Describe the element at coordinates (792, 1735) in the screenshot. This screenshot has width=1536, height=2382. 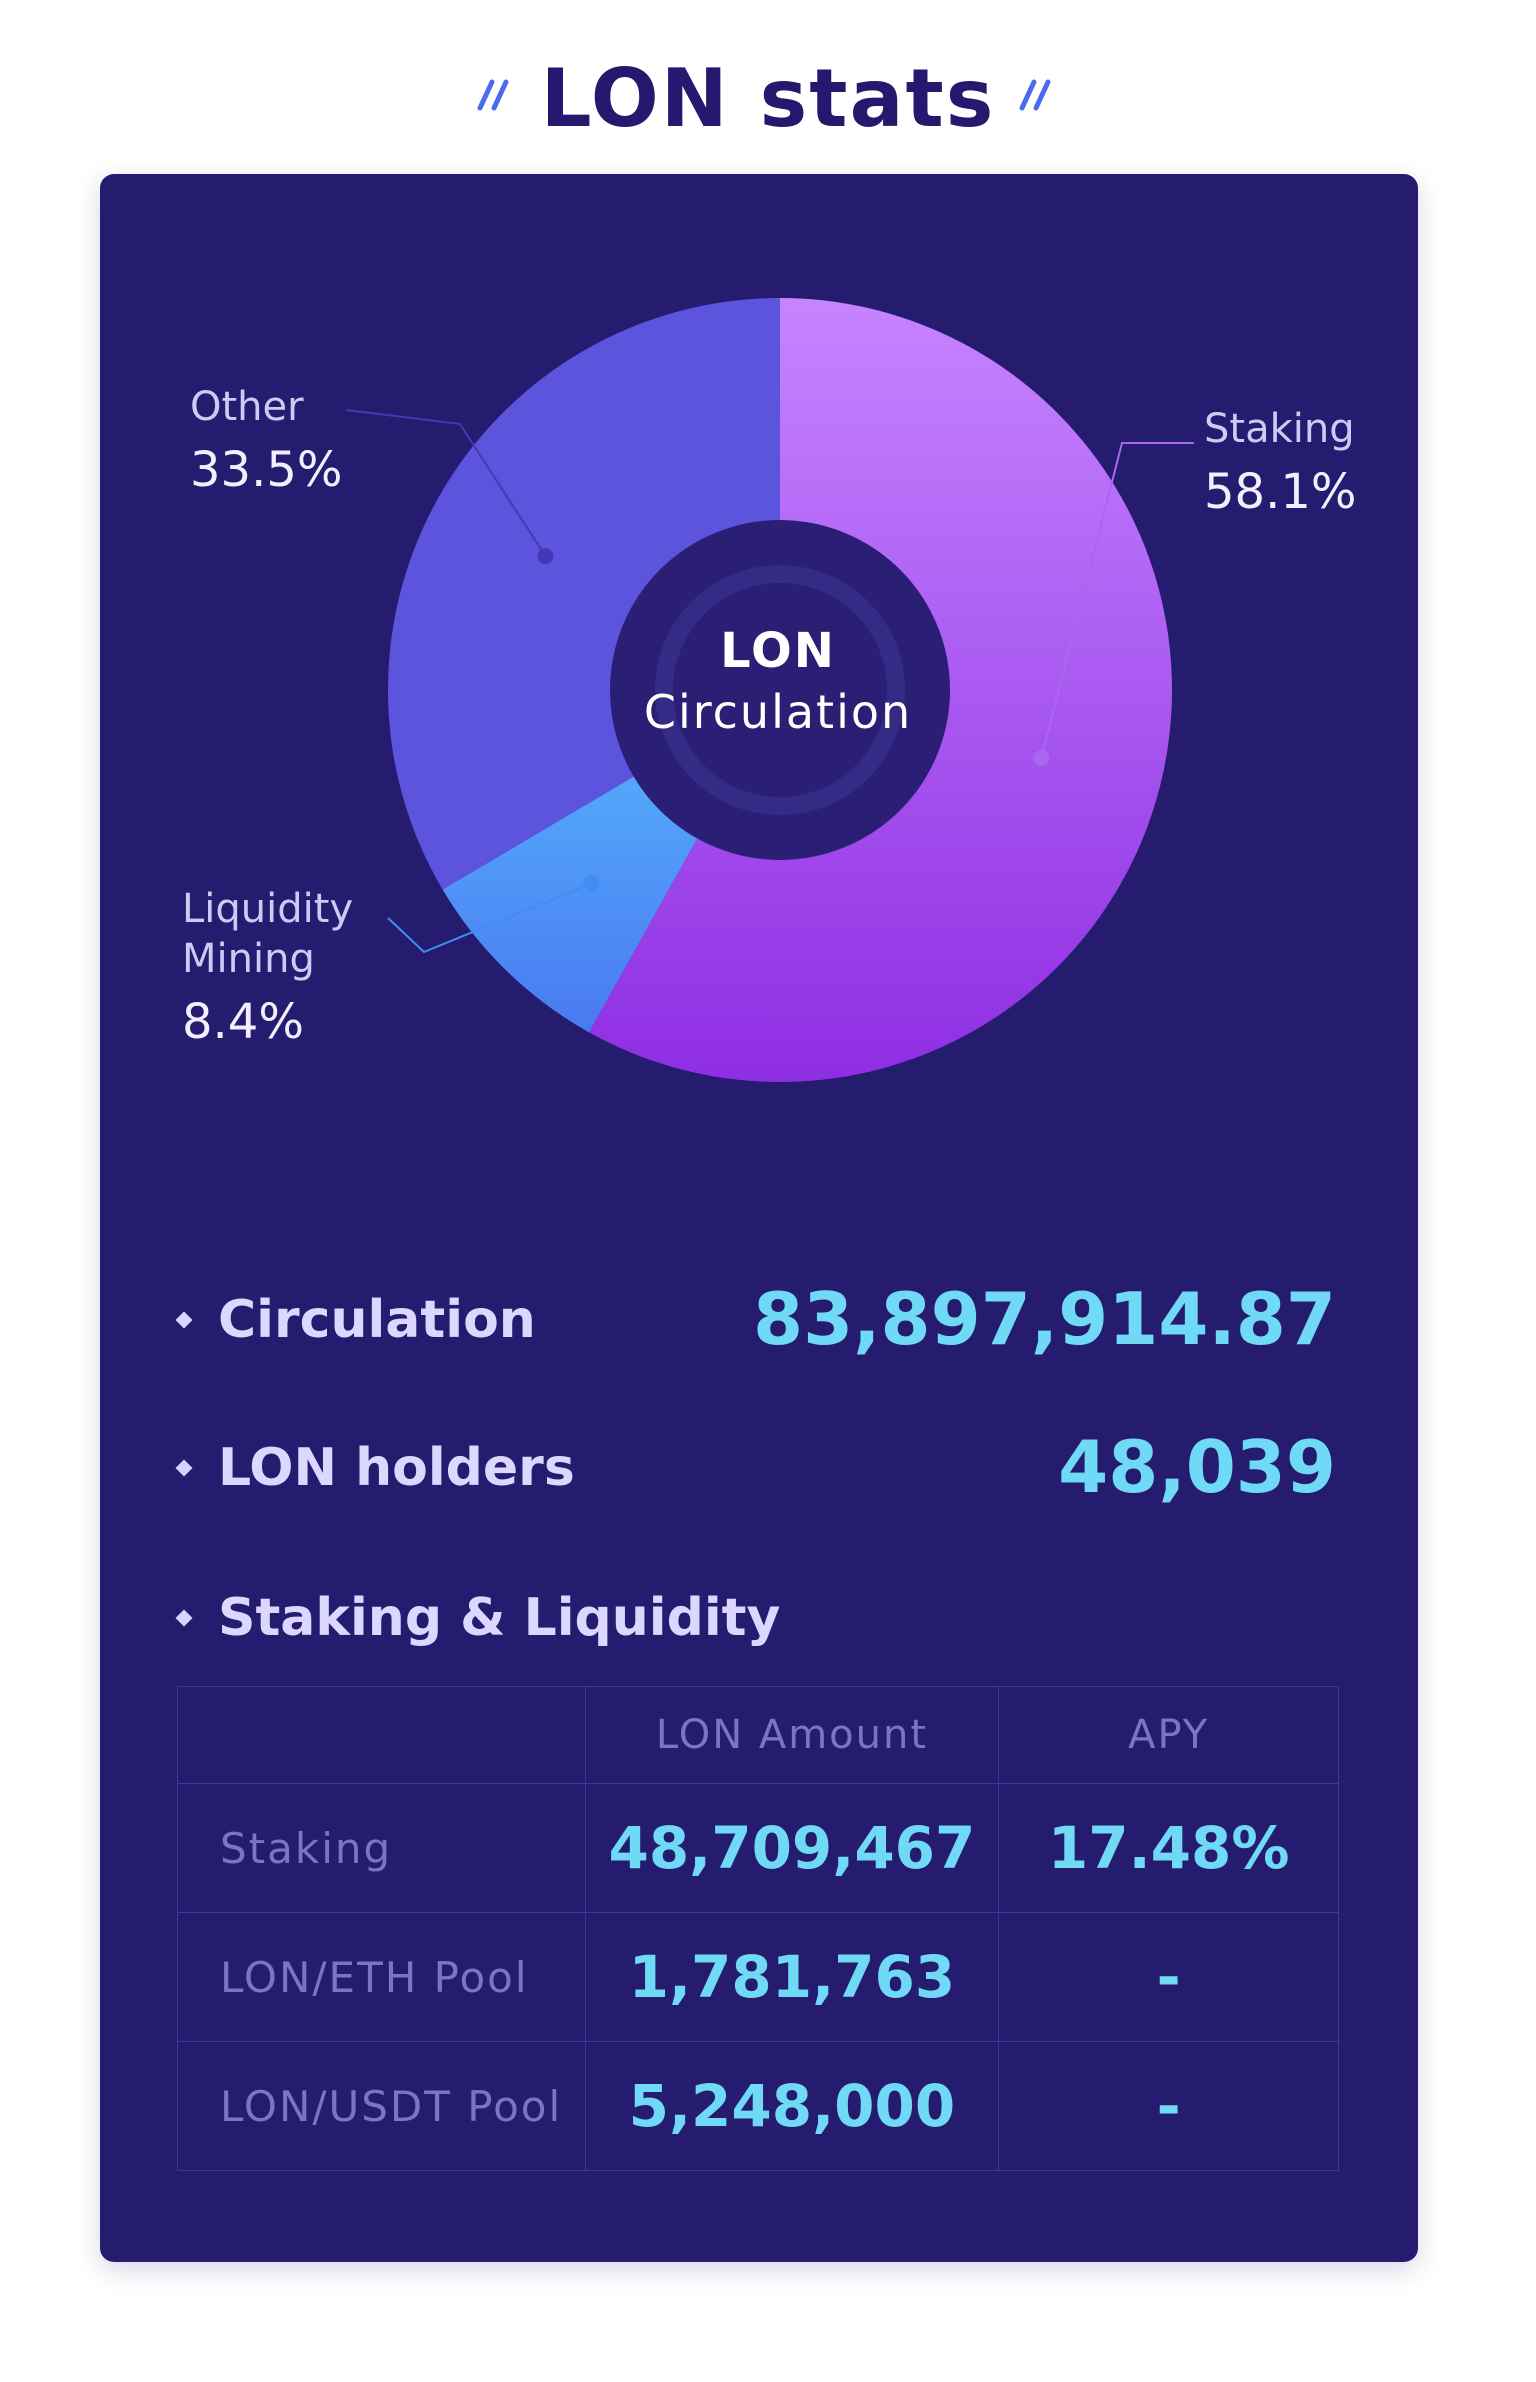
I see `table-header-lon-amount: LON Amount` at that location.